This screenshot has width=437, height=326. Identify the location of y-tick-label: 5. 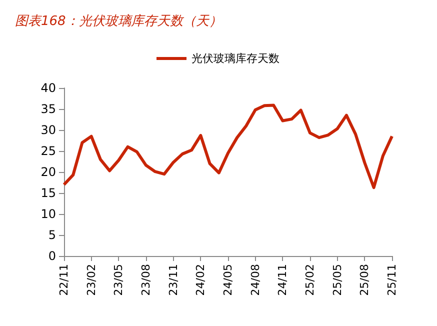
(52, 235).